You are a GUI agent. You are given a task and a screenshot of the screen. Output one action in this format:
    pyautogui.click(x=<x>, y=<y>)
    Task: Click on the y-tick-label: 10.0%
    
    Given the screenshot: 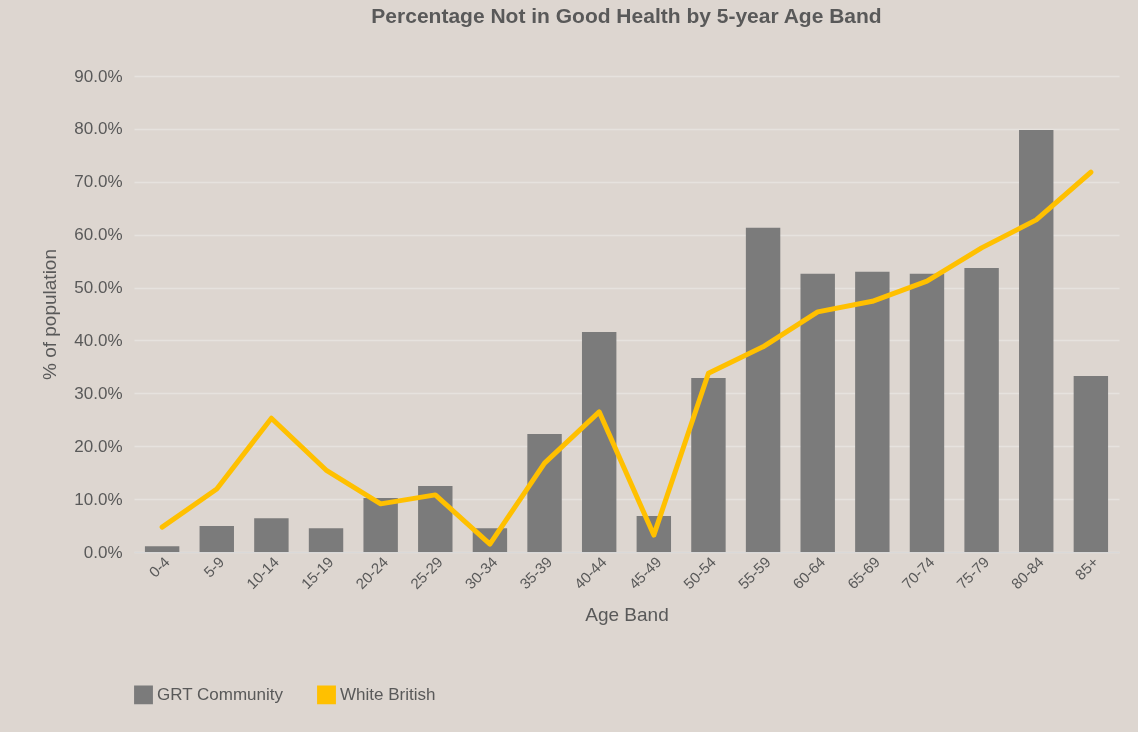 What is the action you would take?
    pyautogui.click(x=98, y=499)
    